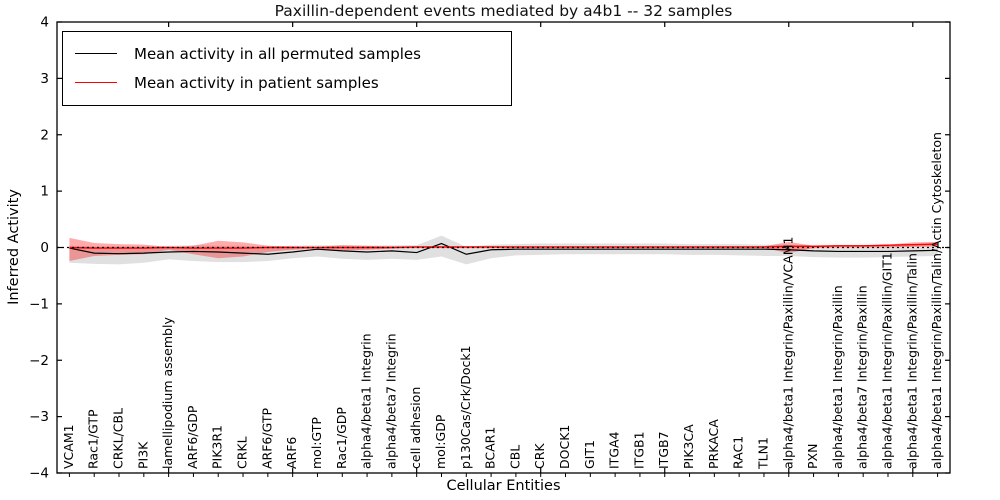  I want to click on category-label: alpha4/beta1 Integrin/Paxillin/Talin, so click(911, 361).